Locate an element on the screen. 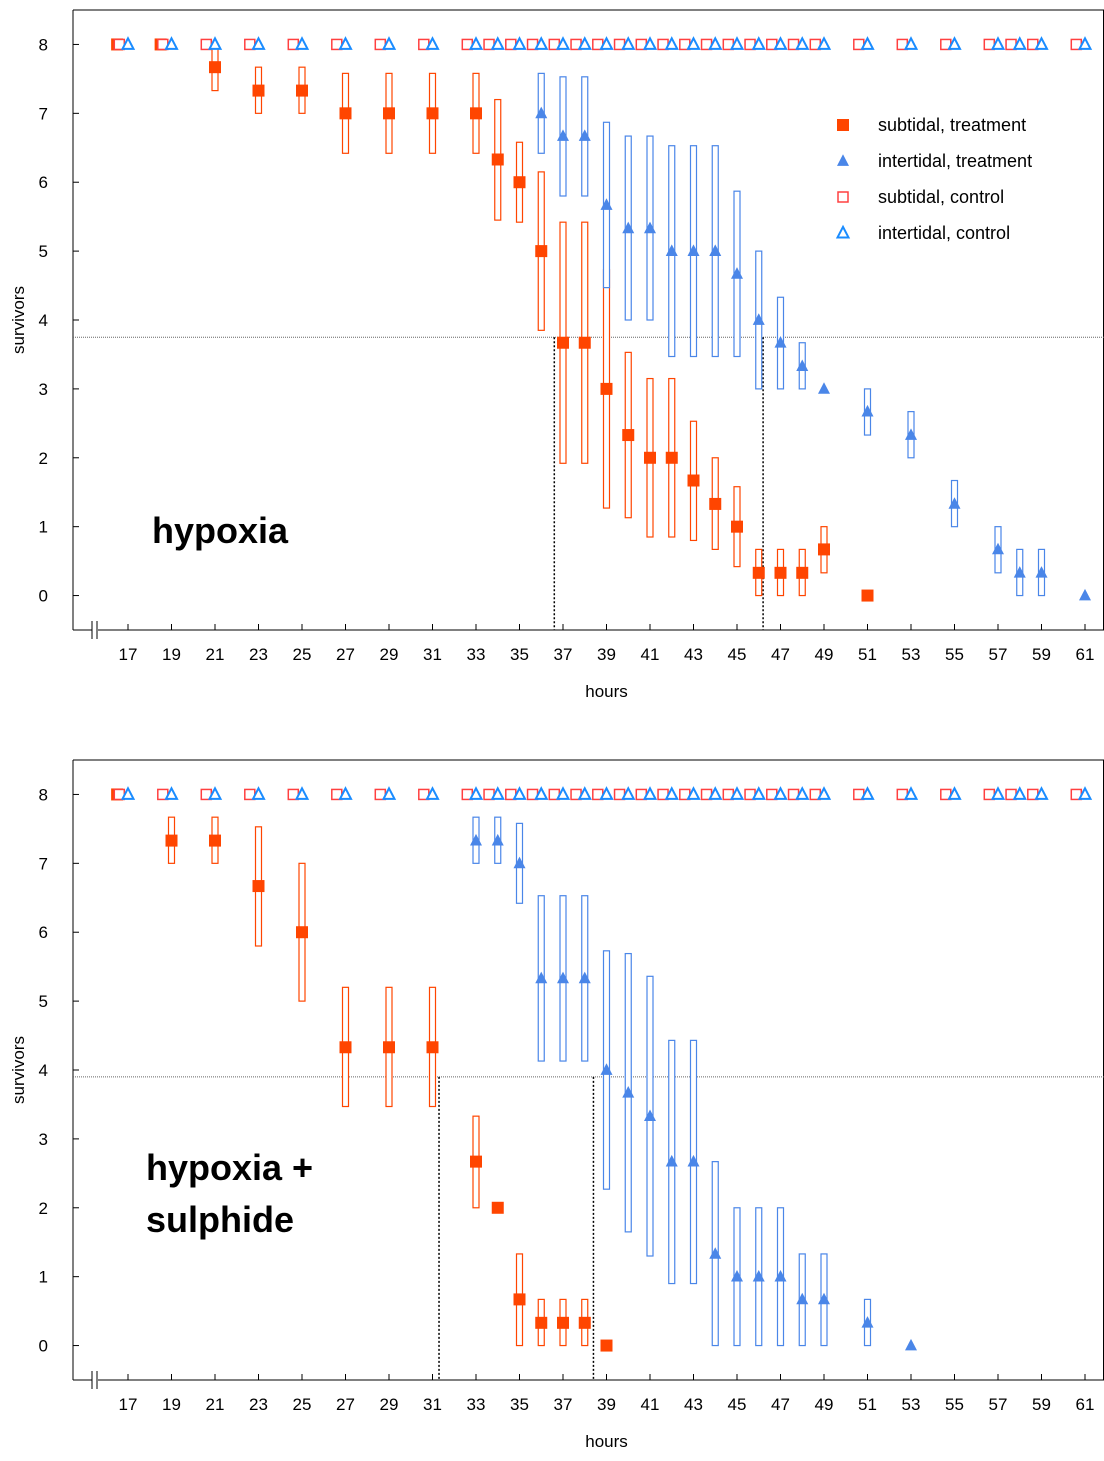 Image resolution: width=1104 pixels, height=1461 pixels. panel-annotation: sulphide is located at coordinates (220, 1219).